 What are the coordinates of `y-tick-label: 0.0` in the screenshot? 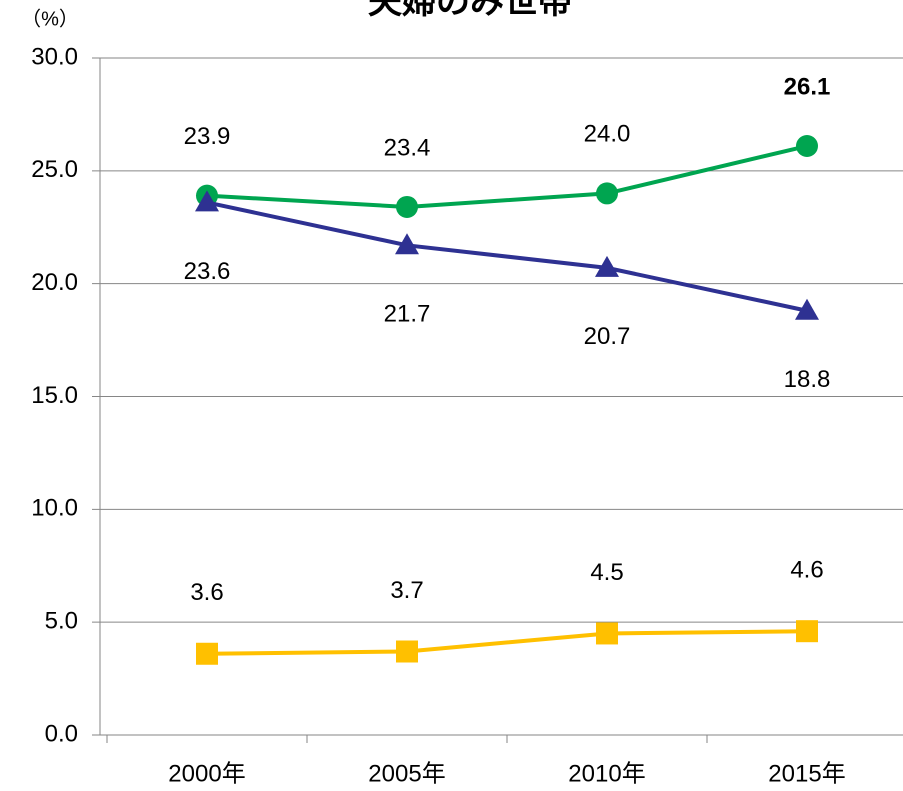 It's located at (61, 733).